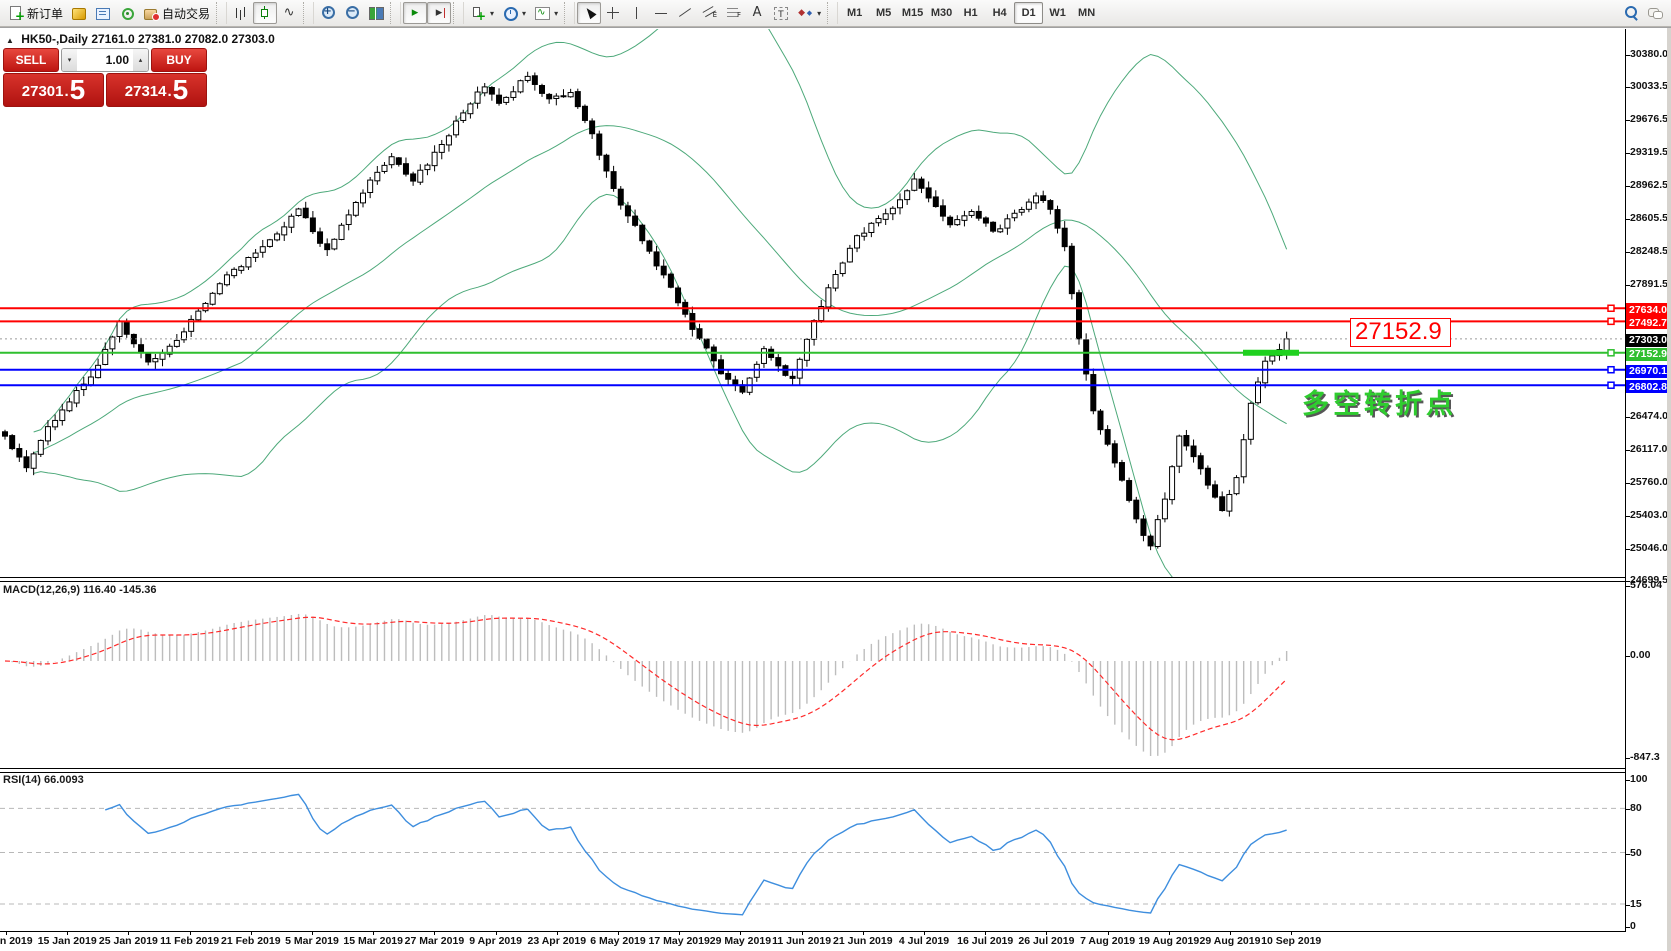 The width and height of the screenshot is (1671, 951). Describe the element at coordinates (1646, 310) in the screenshot. I see `price-tag: 27634.0` at that location.